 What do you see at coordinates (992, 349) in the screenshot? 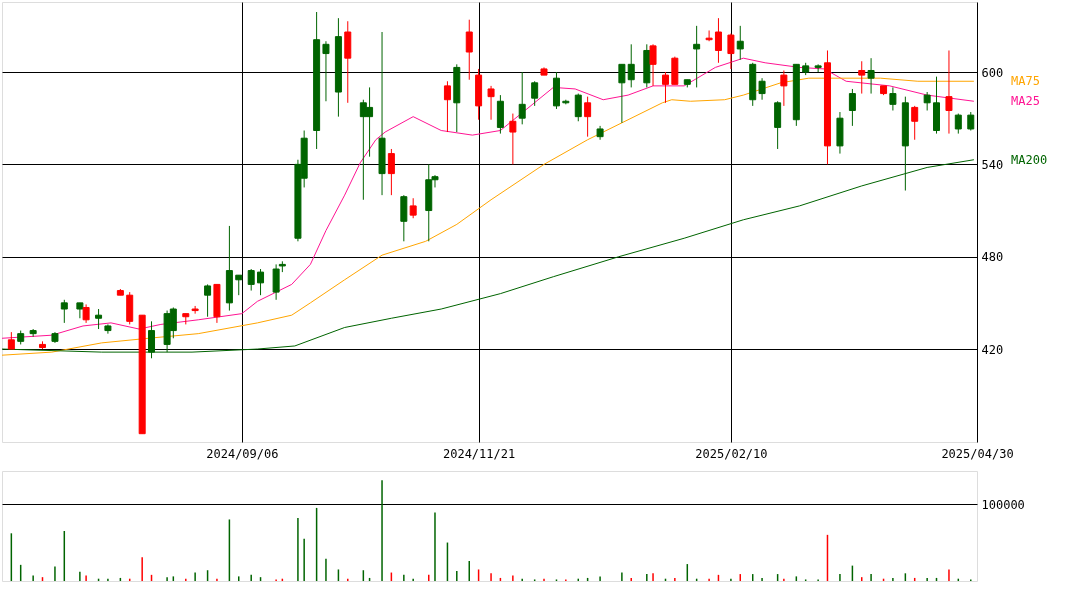
I see `y-tick-label: 420` at bounding box center [992, 349].